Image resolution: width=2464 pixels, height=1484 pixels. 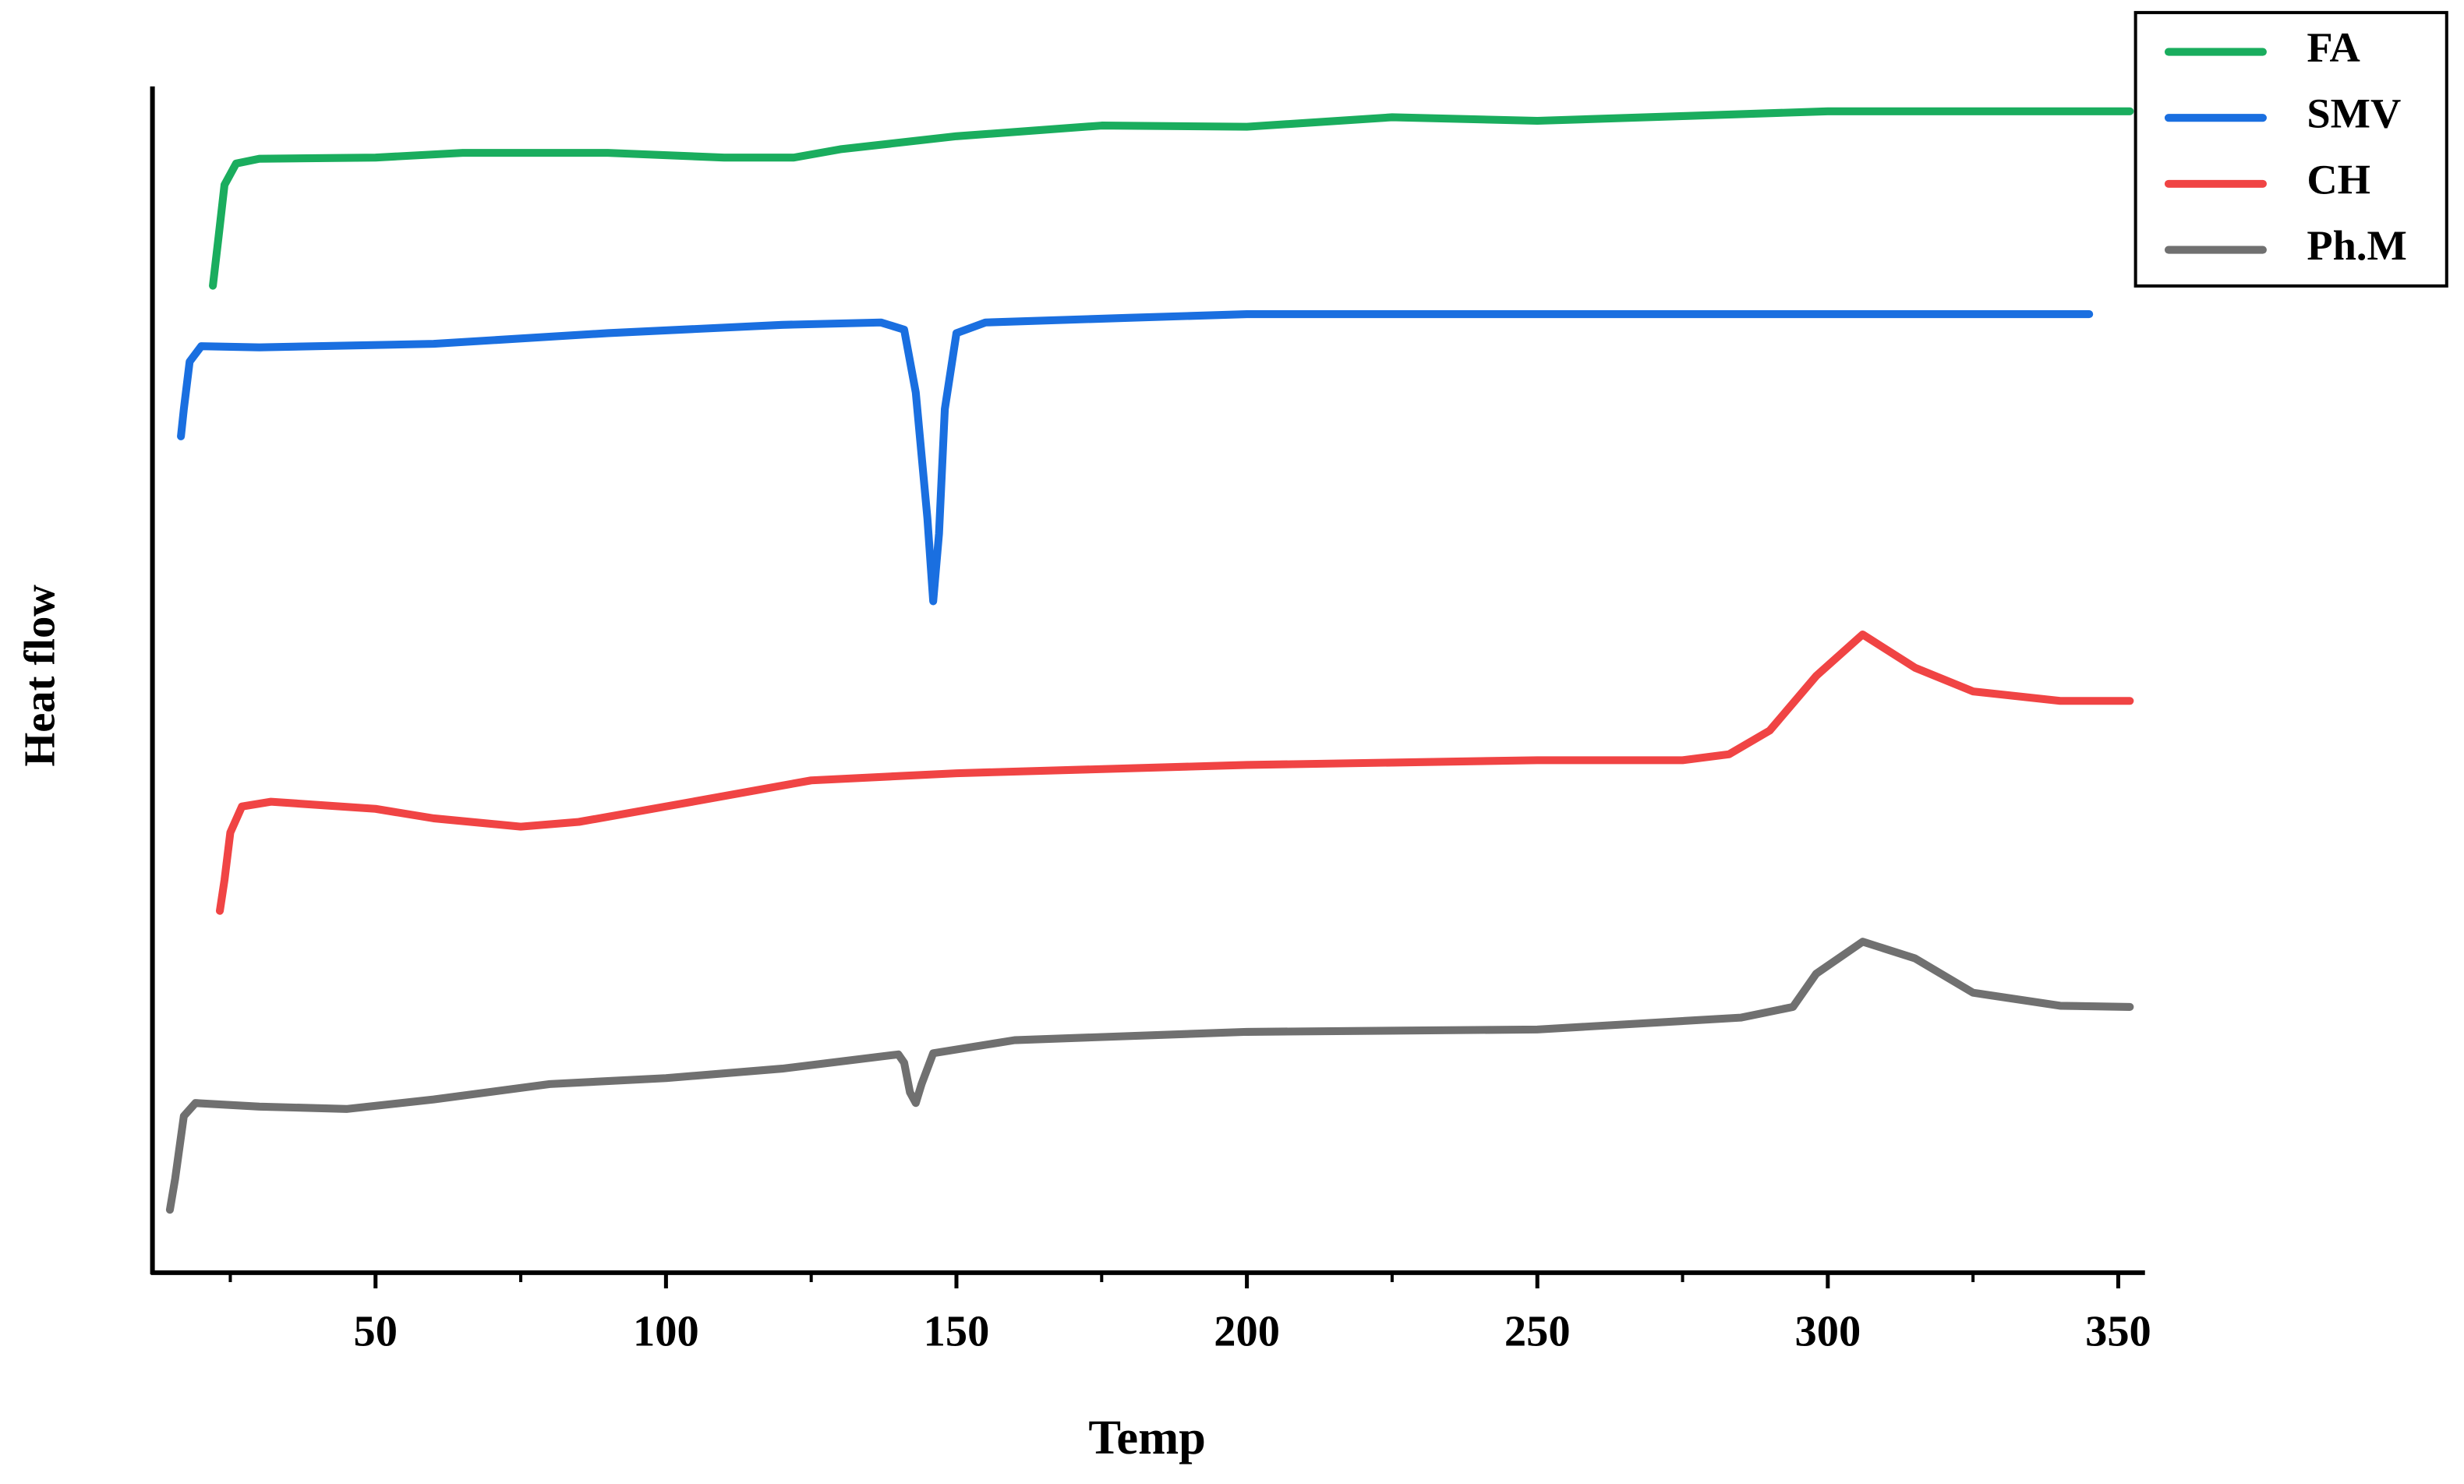 I want to click on legend-label: CH, so click(x=2338, y=179).